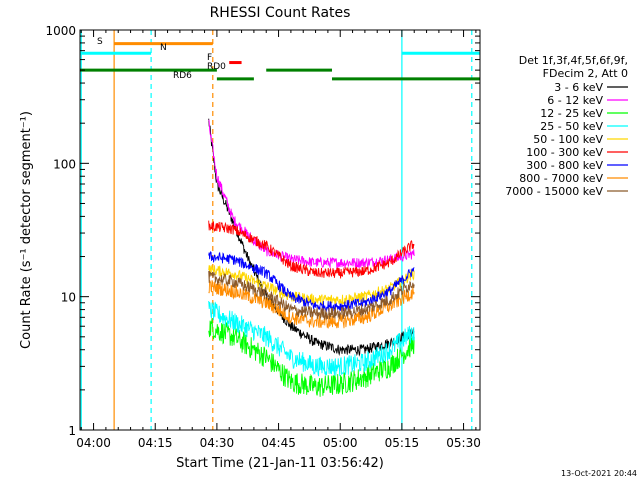 Image resolution: width=640 pixels, height=485 pixels. What do you see at coordinates (311, 338) in the screenshot?
I see `series-line-25-50-kev` at bounding box center [311, 338].